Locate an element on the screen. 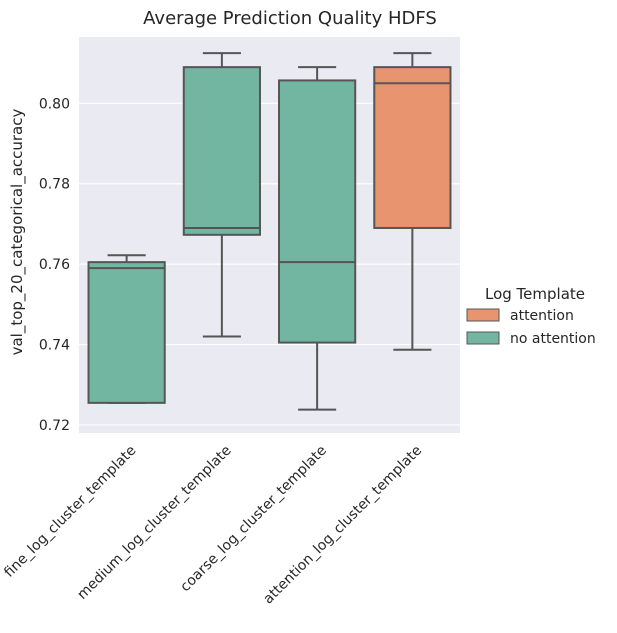 Image resolution: width=617 pixels, height=633 pixels. y-axis-ticks: 0.72 0.74 0.76 0.78 0.80 is located at coordinates (54, 265).